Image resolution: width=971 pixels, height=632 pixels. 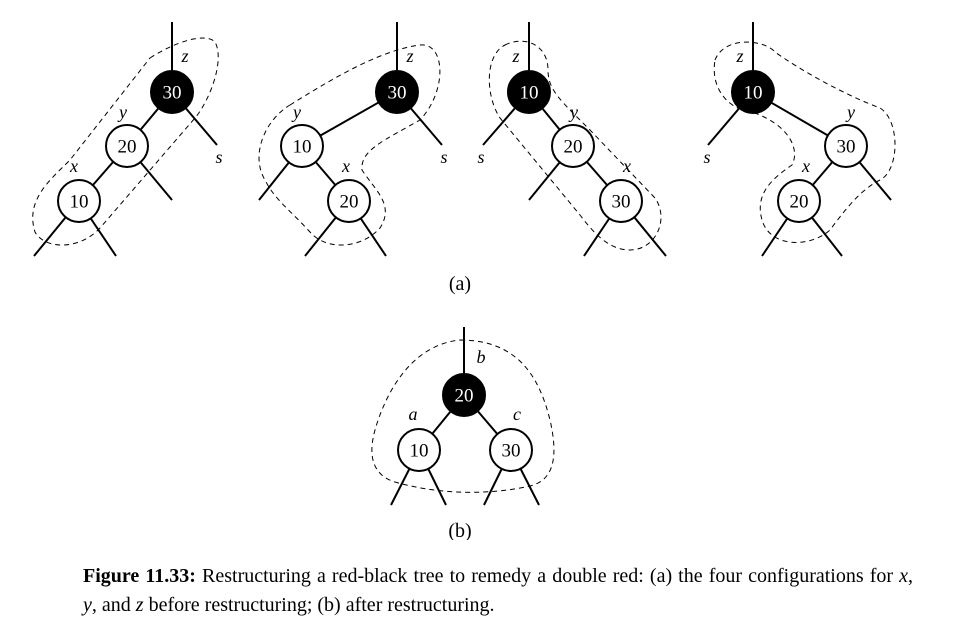 I want to click on config-b: 20 10 30 b a c, so click(x=463, y=416).